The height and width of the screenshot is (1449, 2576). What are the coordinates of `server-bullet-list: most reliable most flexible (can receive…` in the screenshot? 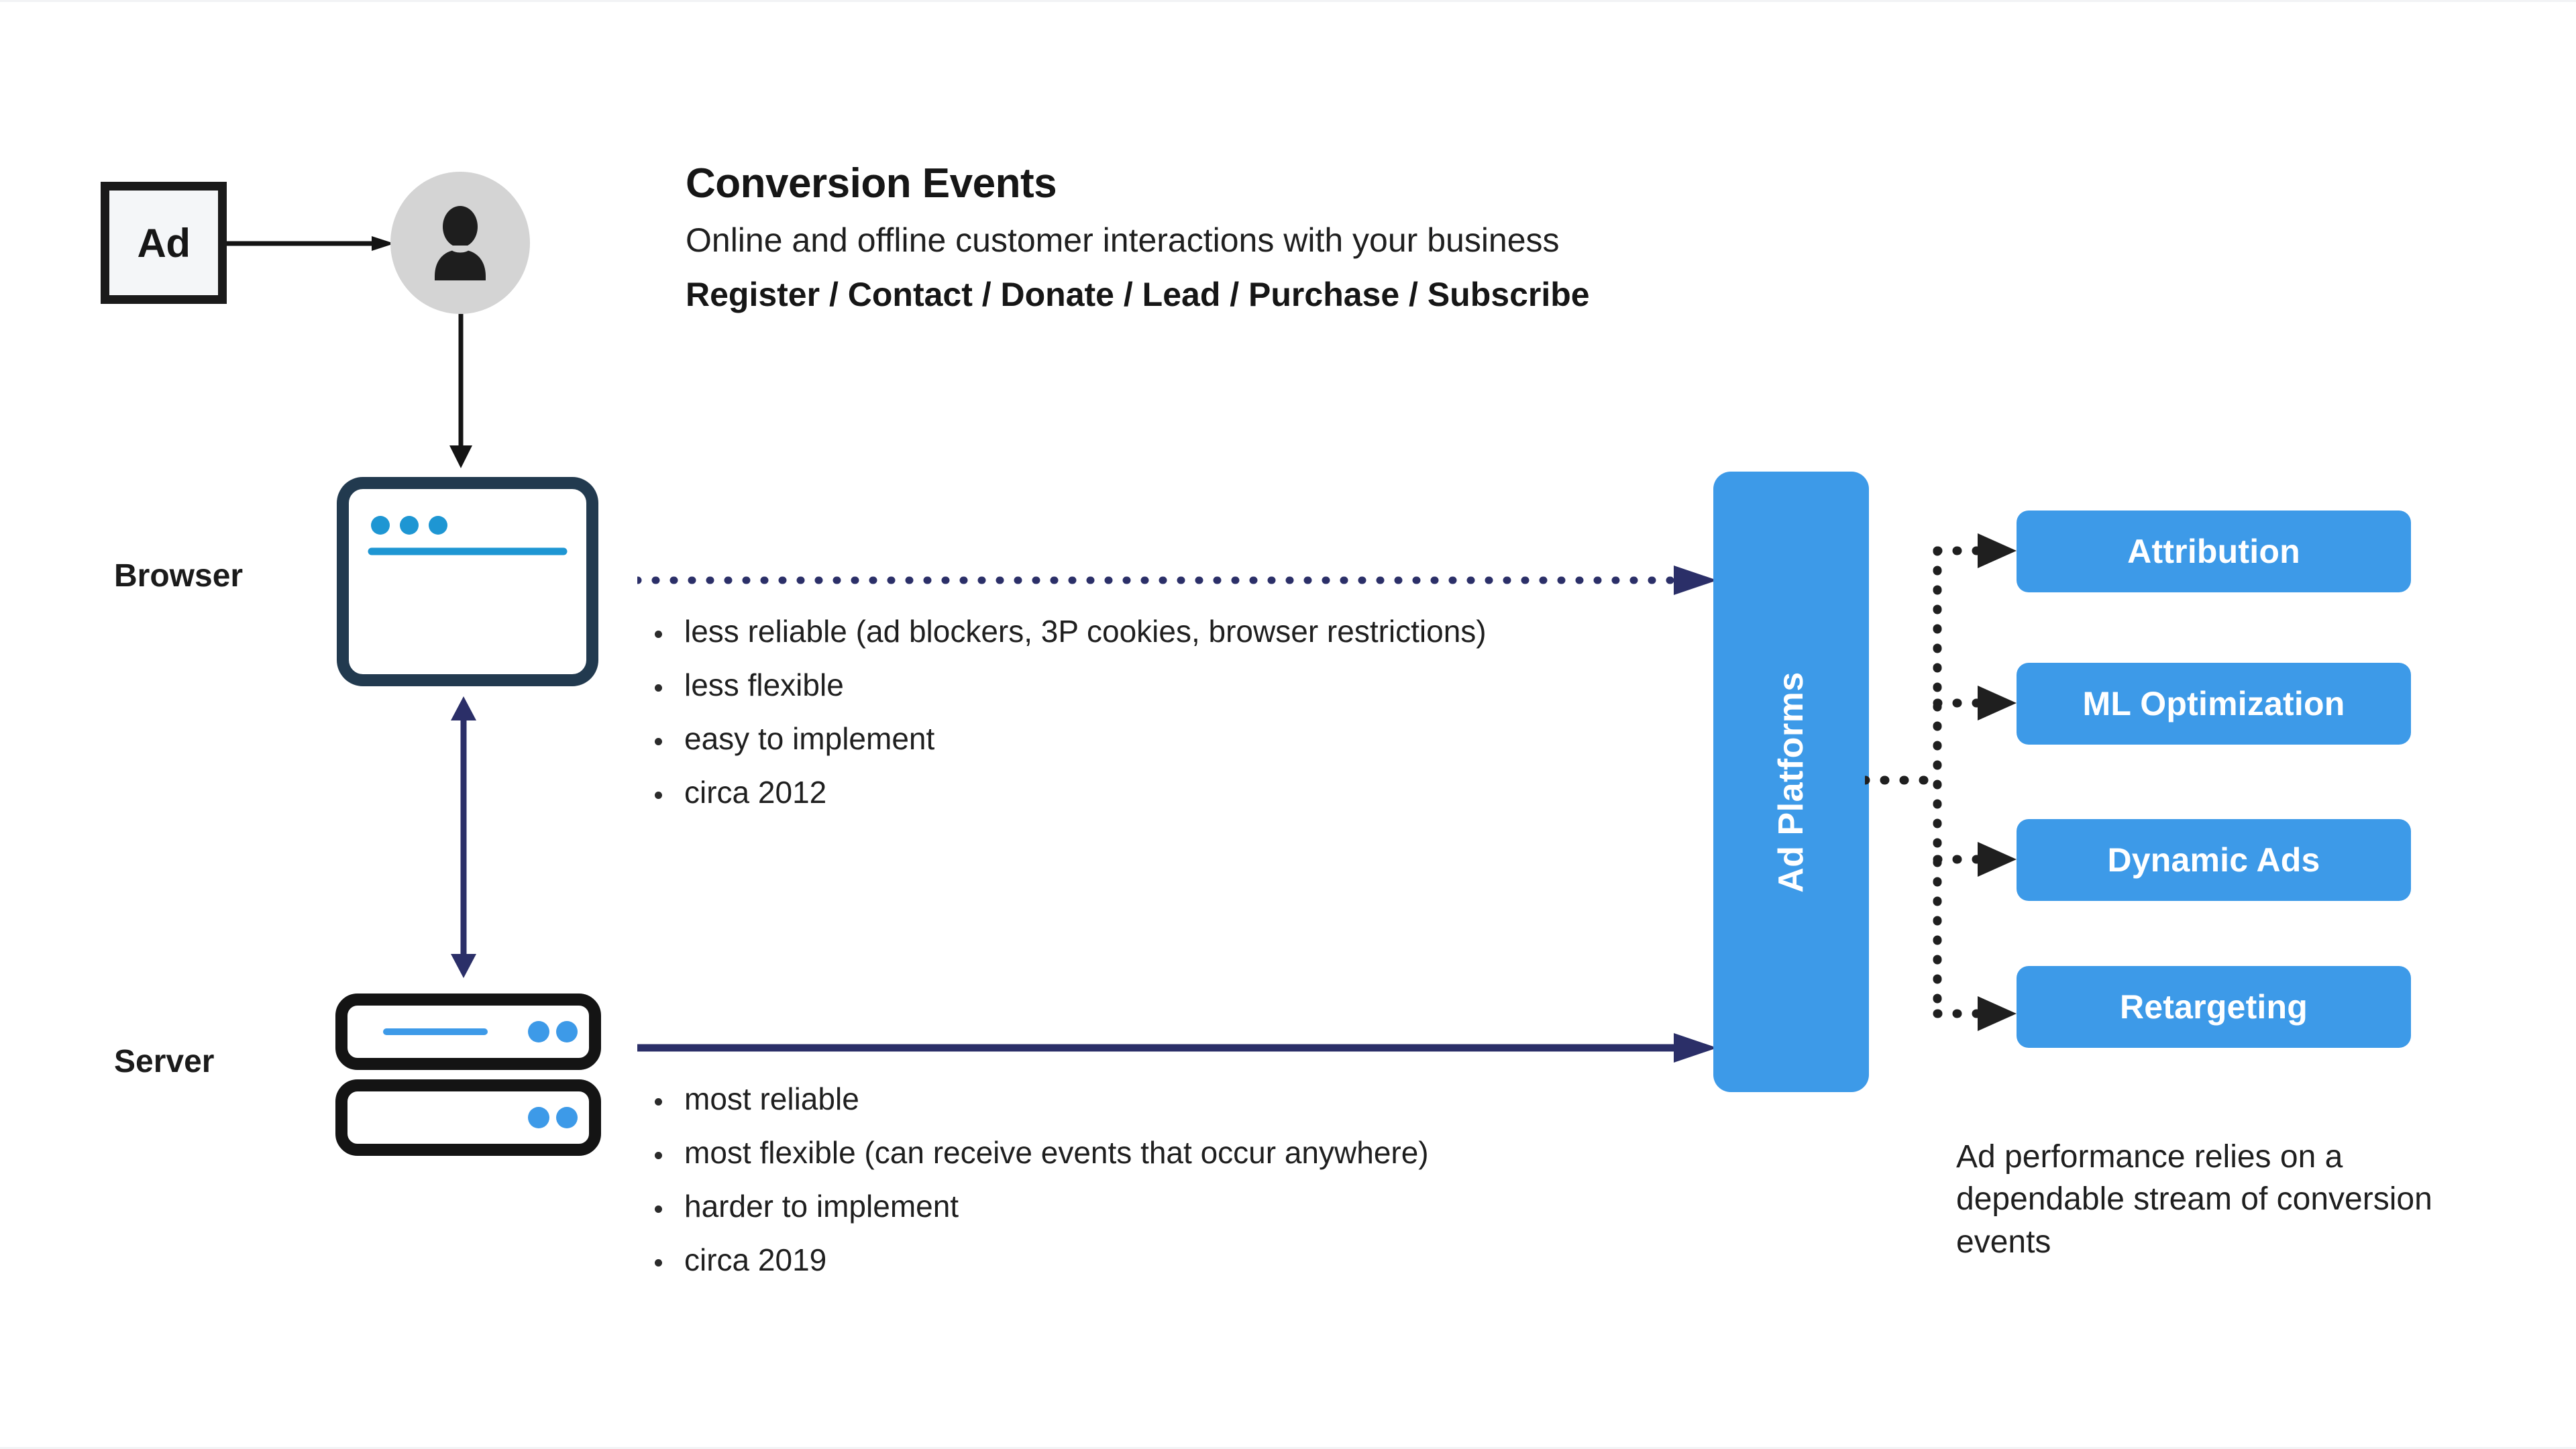 It's located at (1036, 1190).